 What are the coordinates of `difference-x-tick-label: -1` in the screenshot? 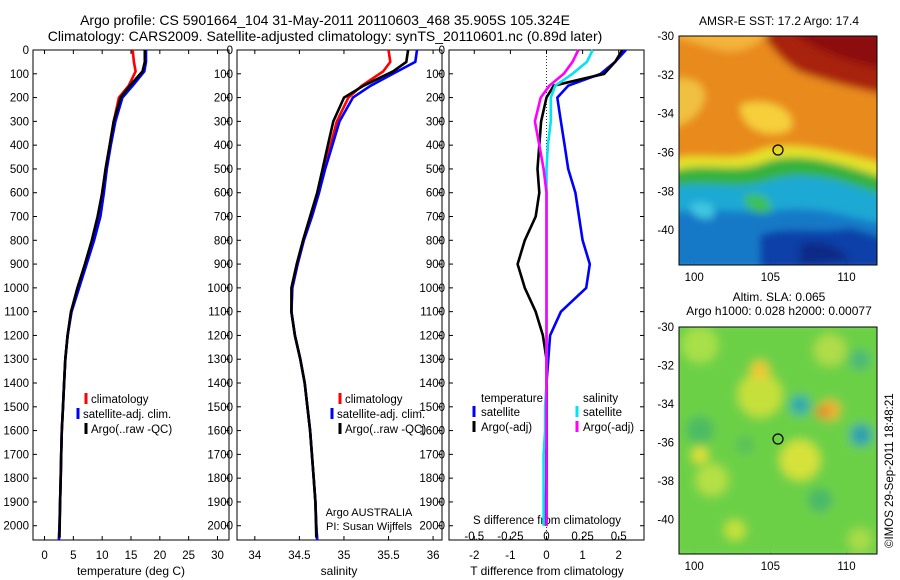 It's located at (510, 556).